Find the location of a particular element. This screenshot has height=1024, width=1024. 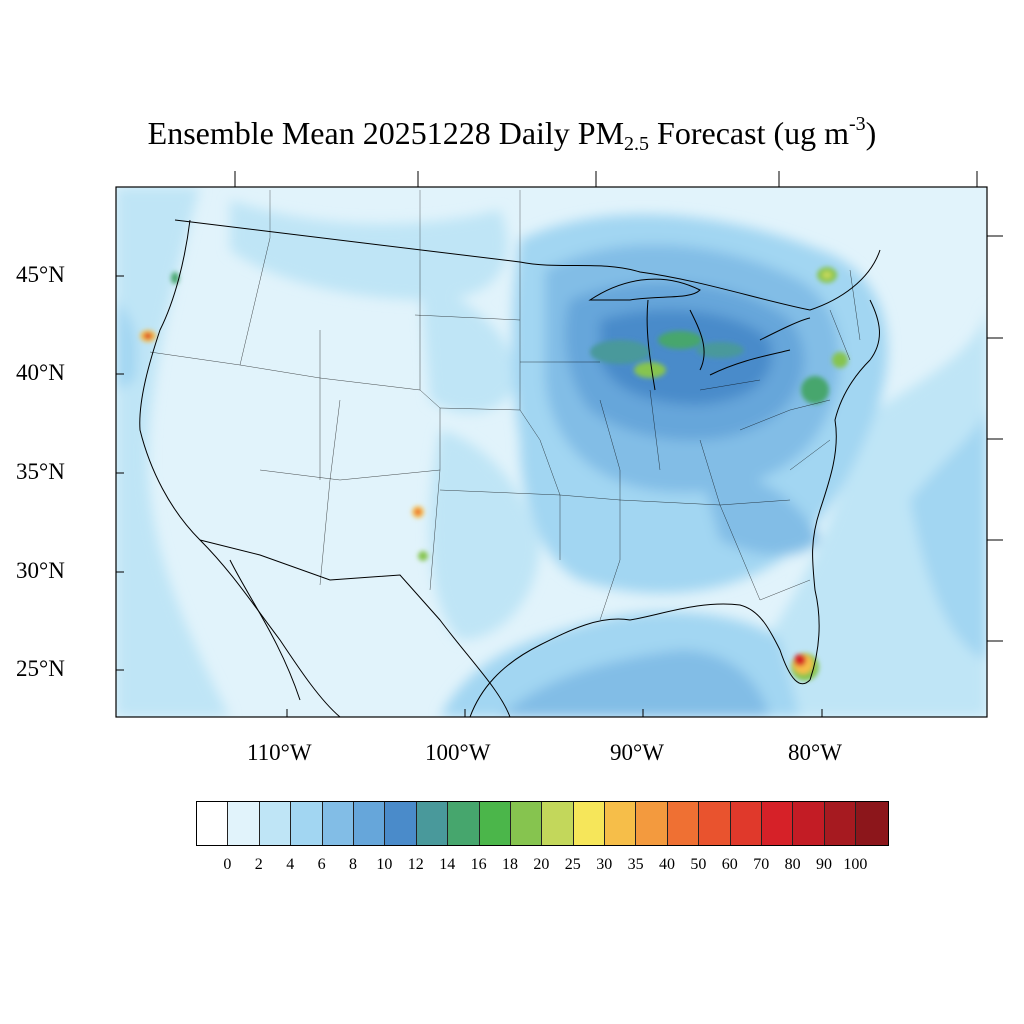

colorbar-tick-label: 10 is located at coordinates (384, 864).